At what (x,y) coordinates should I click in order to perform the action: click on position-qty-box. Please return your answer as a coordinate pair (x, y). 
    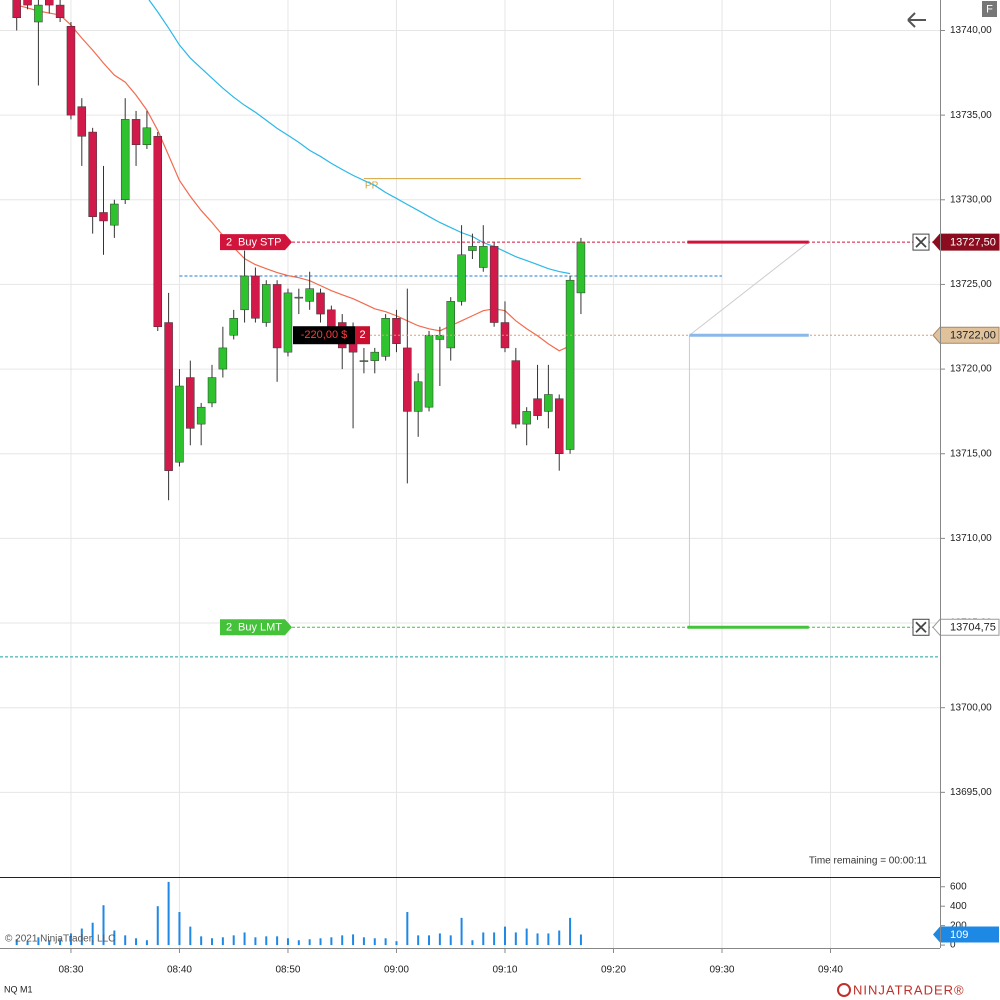
    Looking at the image, I should click on (362, 335).